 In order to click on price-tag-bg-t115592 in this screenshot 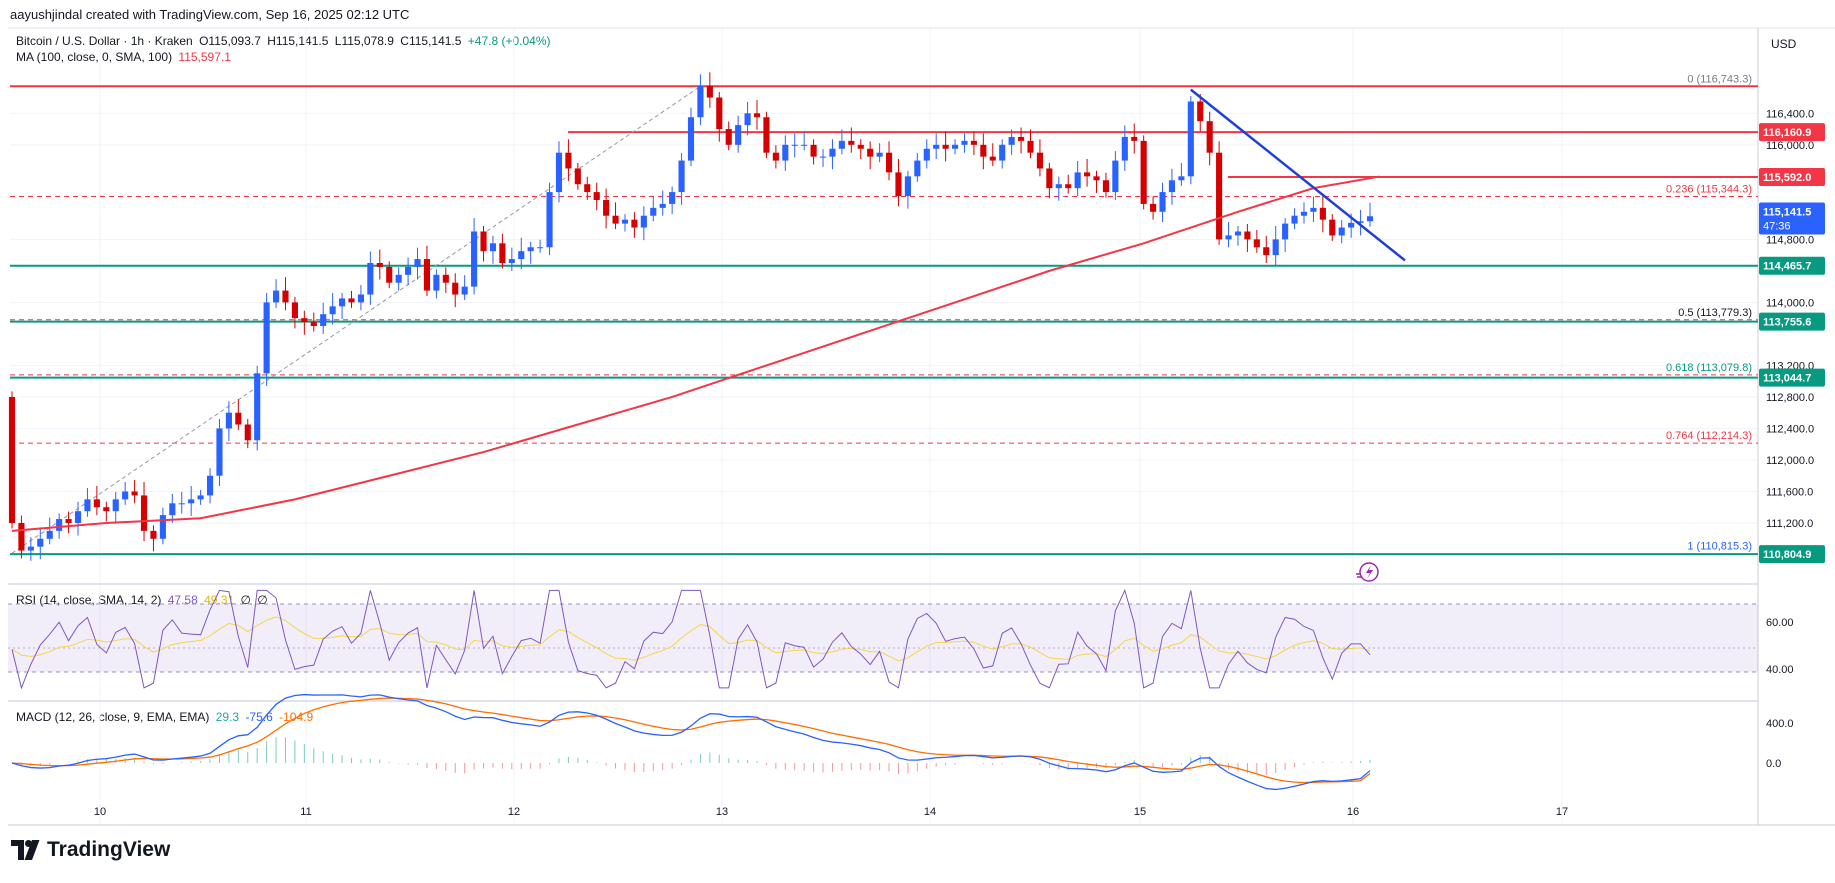, I will do `click(1792, 176)`.